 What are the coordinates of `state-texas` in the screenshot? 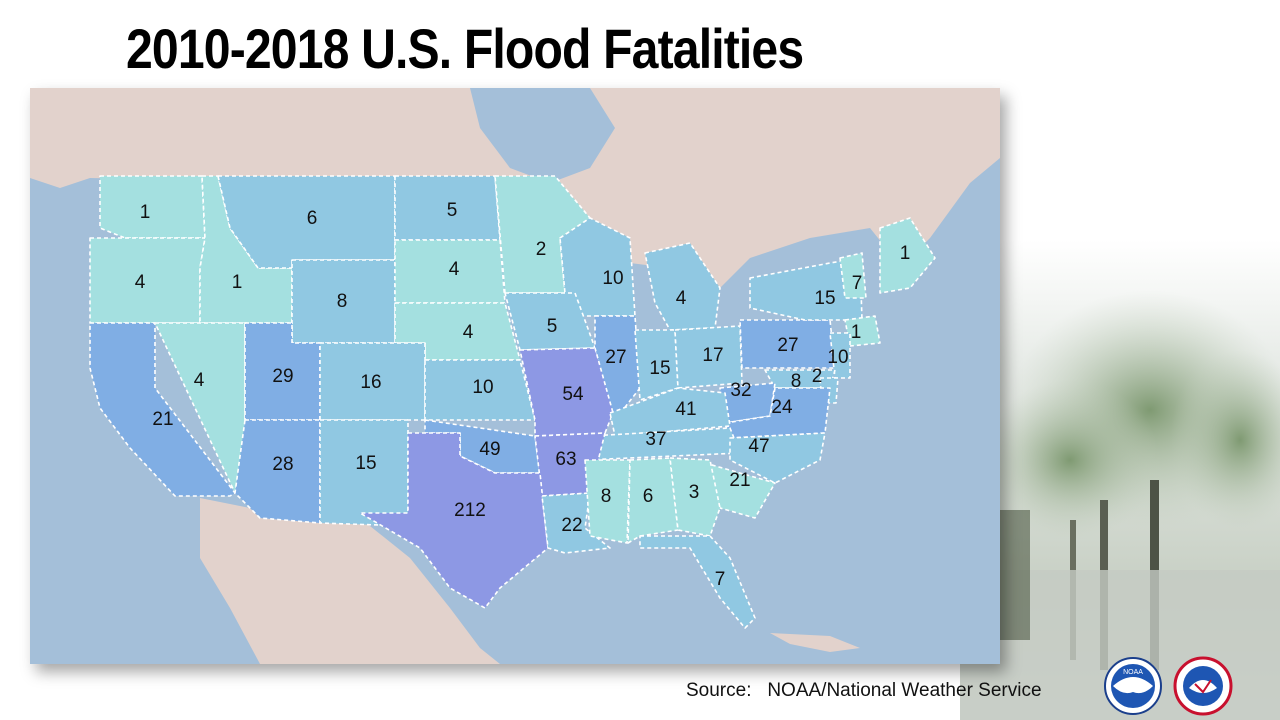 It's located at (454, 520).